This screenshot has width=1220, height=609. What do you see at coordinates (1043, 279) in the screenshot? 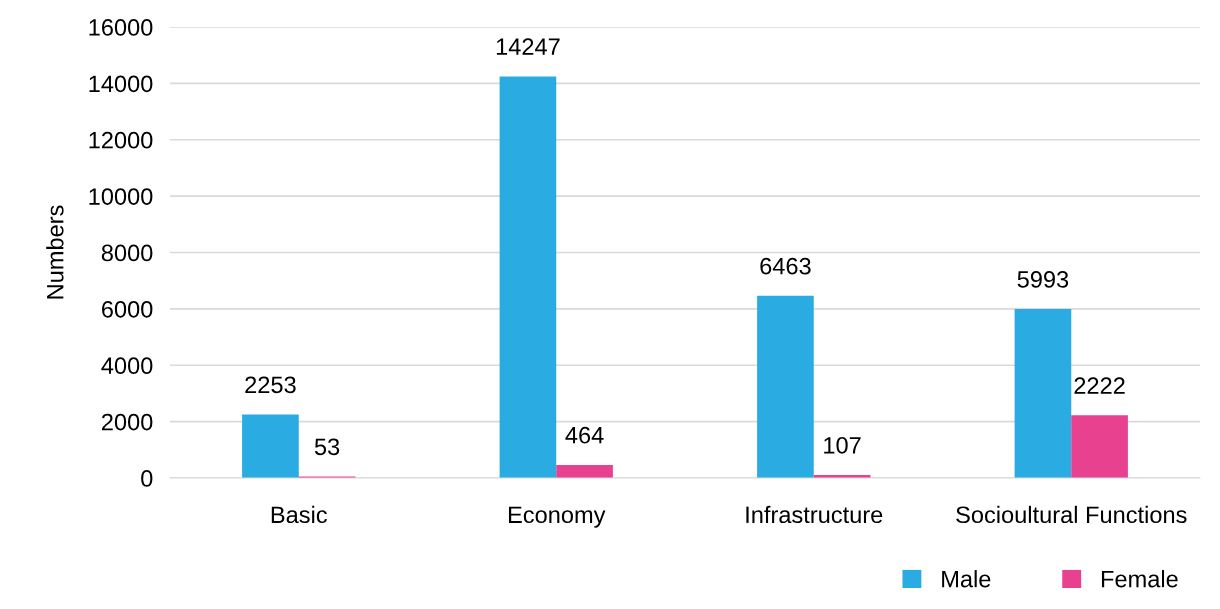
I see `data-label: 5993` at bounding box center [1043, 279].